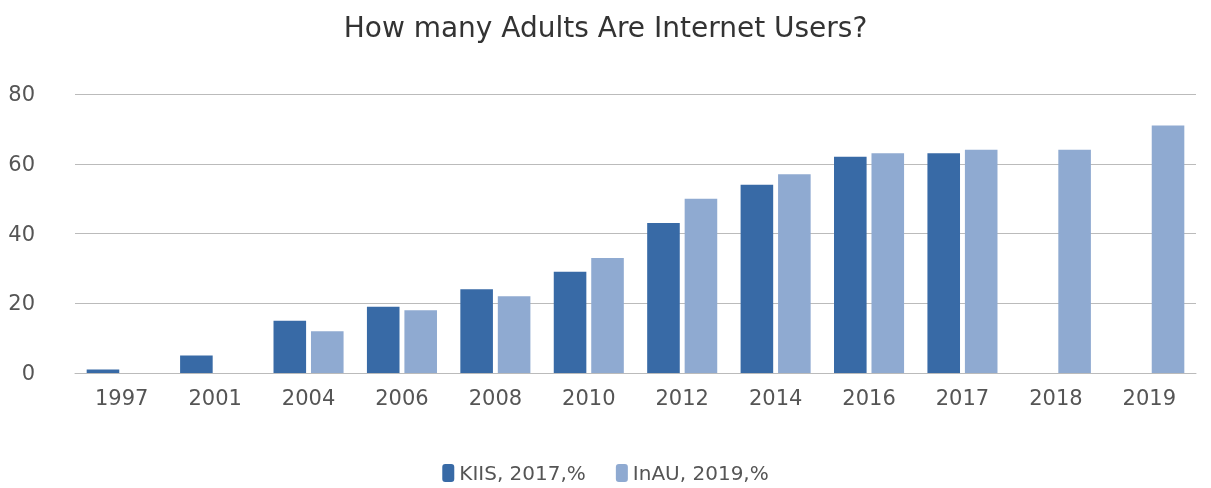 This screenshot has width=1211, height=488. What do you see at coordinates (1149, 397) in the screenshot?
I see `x-tick-label: 2019` at bounding box center [1149, 397].